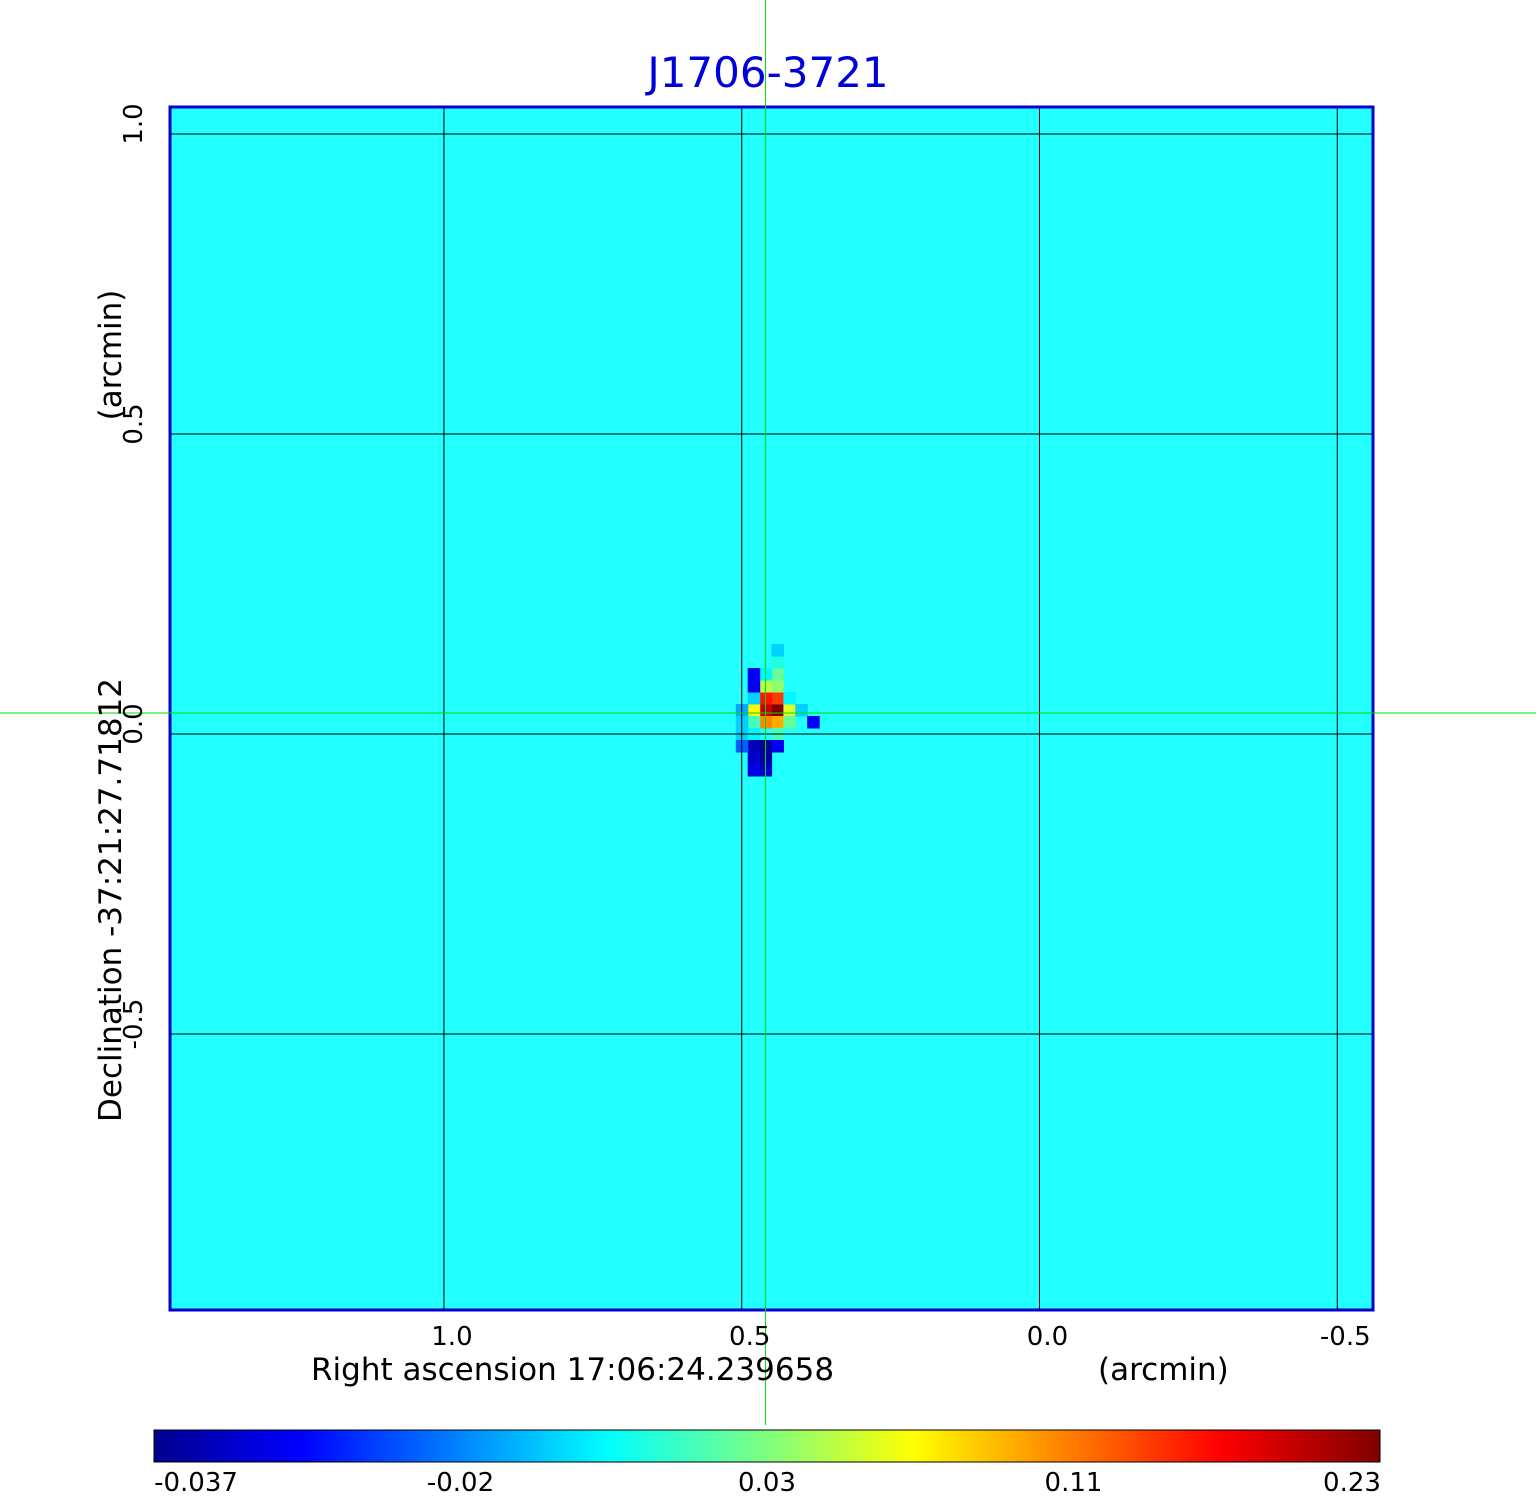  What do you see at coordinates (573, 1370) in the screenshot?
I see `x-axis-label: Right ascension 17:06:24.239658` at bounding box center [573, 1370].